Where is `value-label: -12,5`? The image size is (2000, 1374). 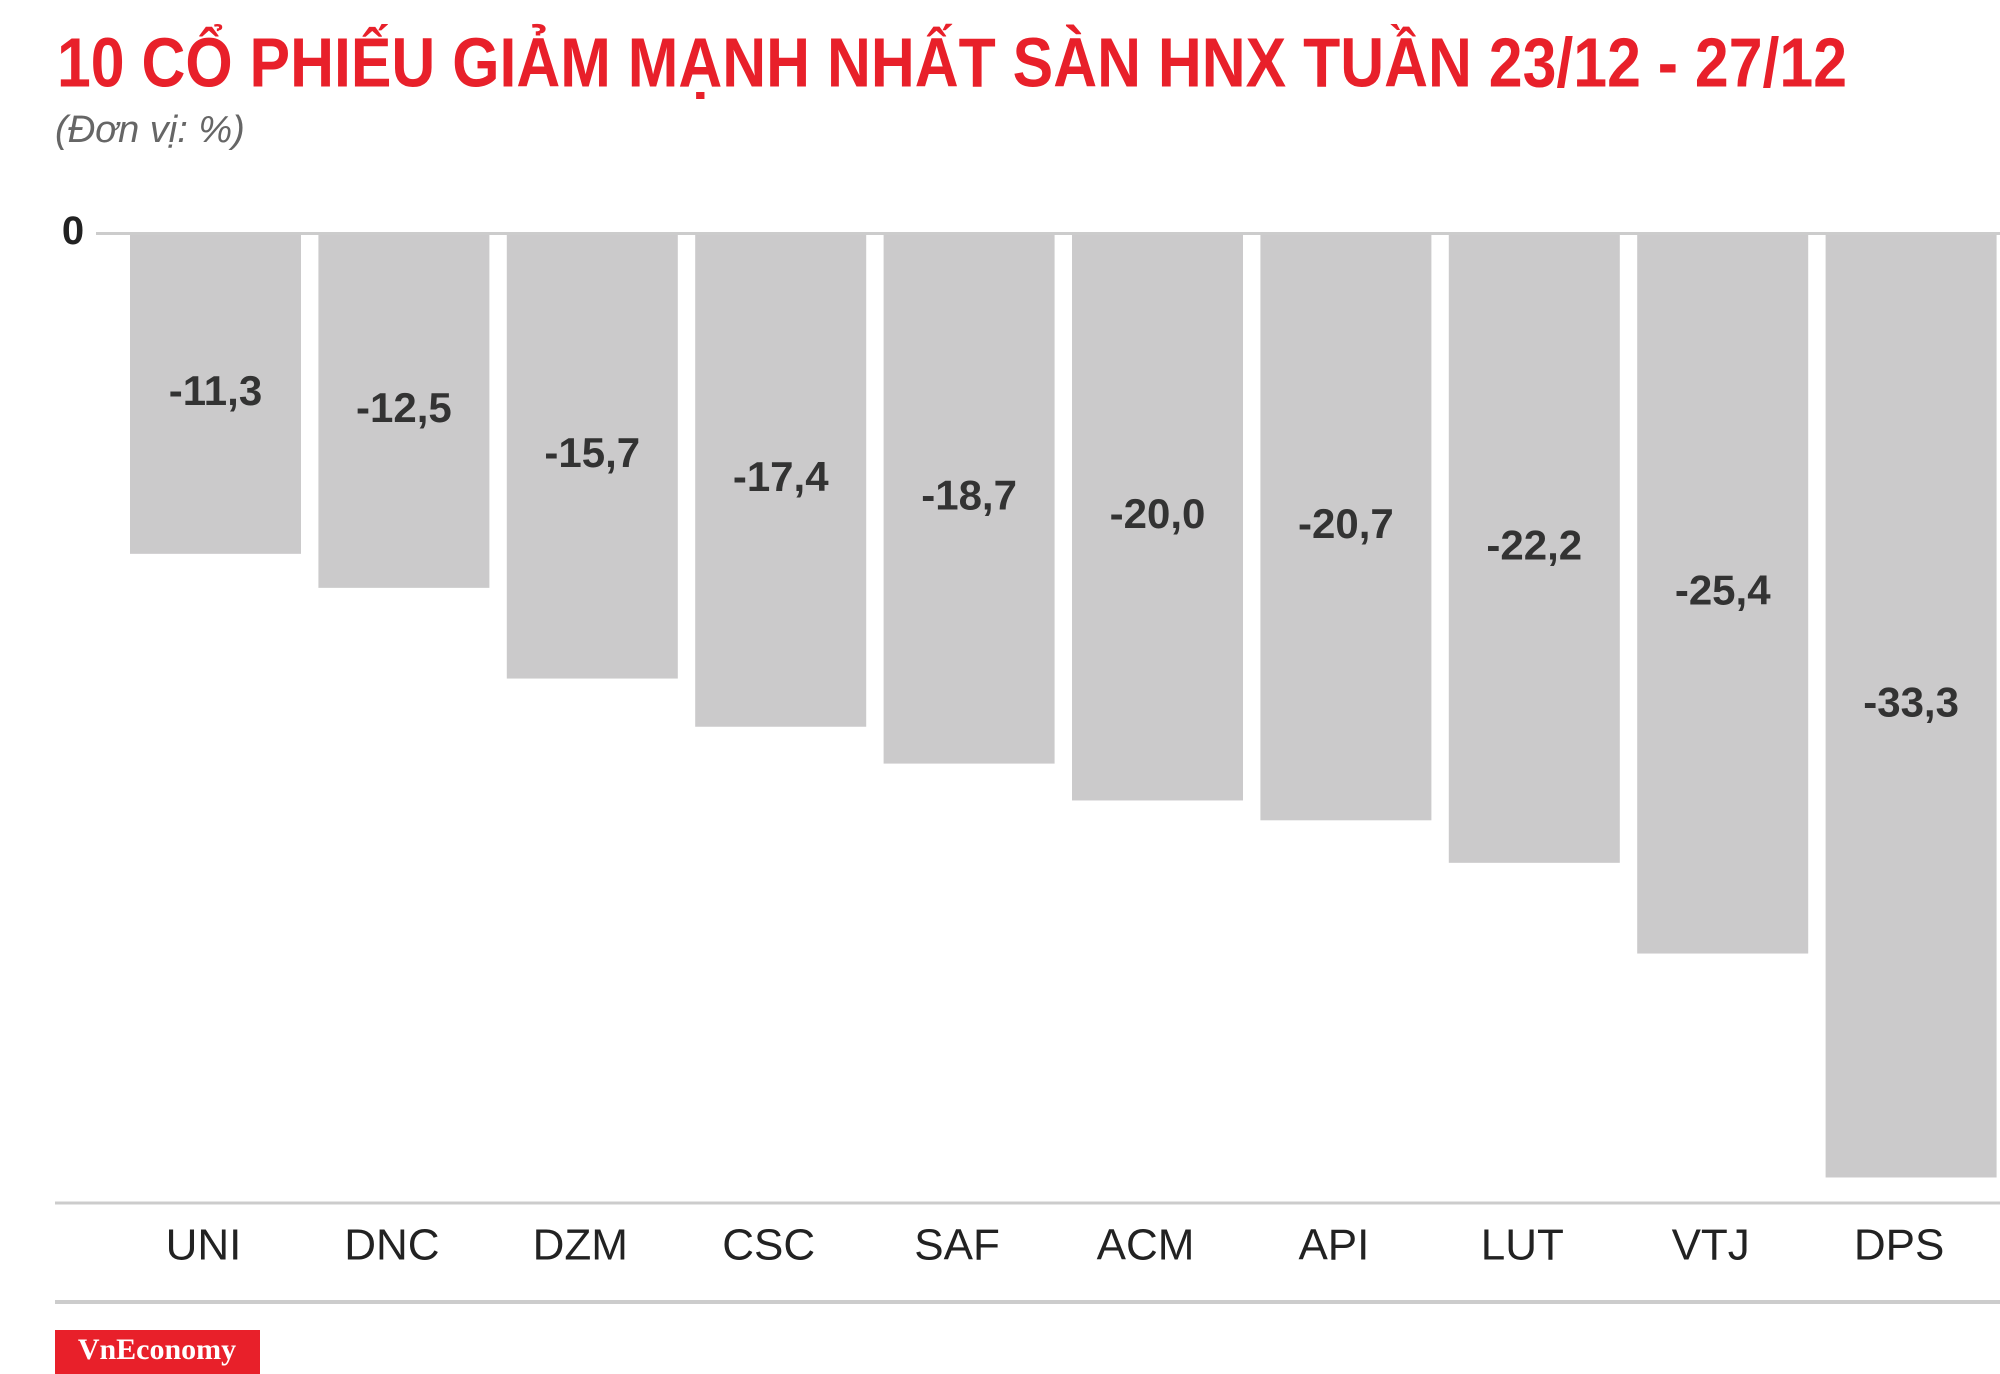 value-label: -12,5 is located at coordinates (404, 407).